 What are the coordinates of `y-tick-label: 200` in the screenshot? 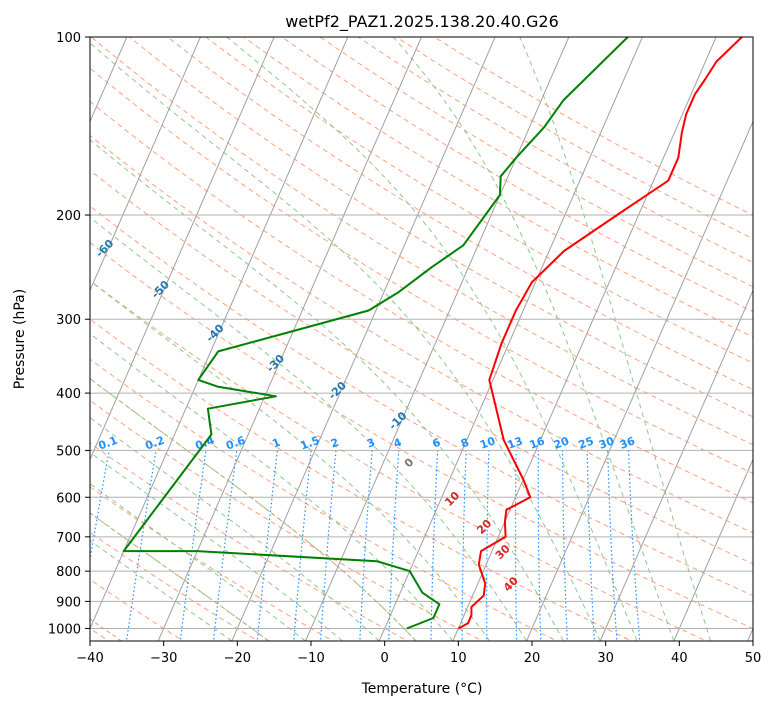 It's located at (68, 216).